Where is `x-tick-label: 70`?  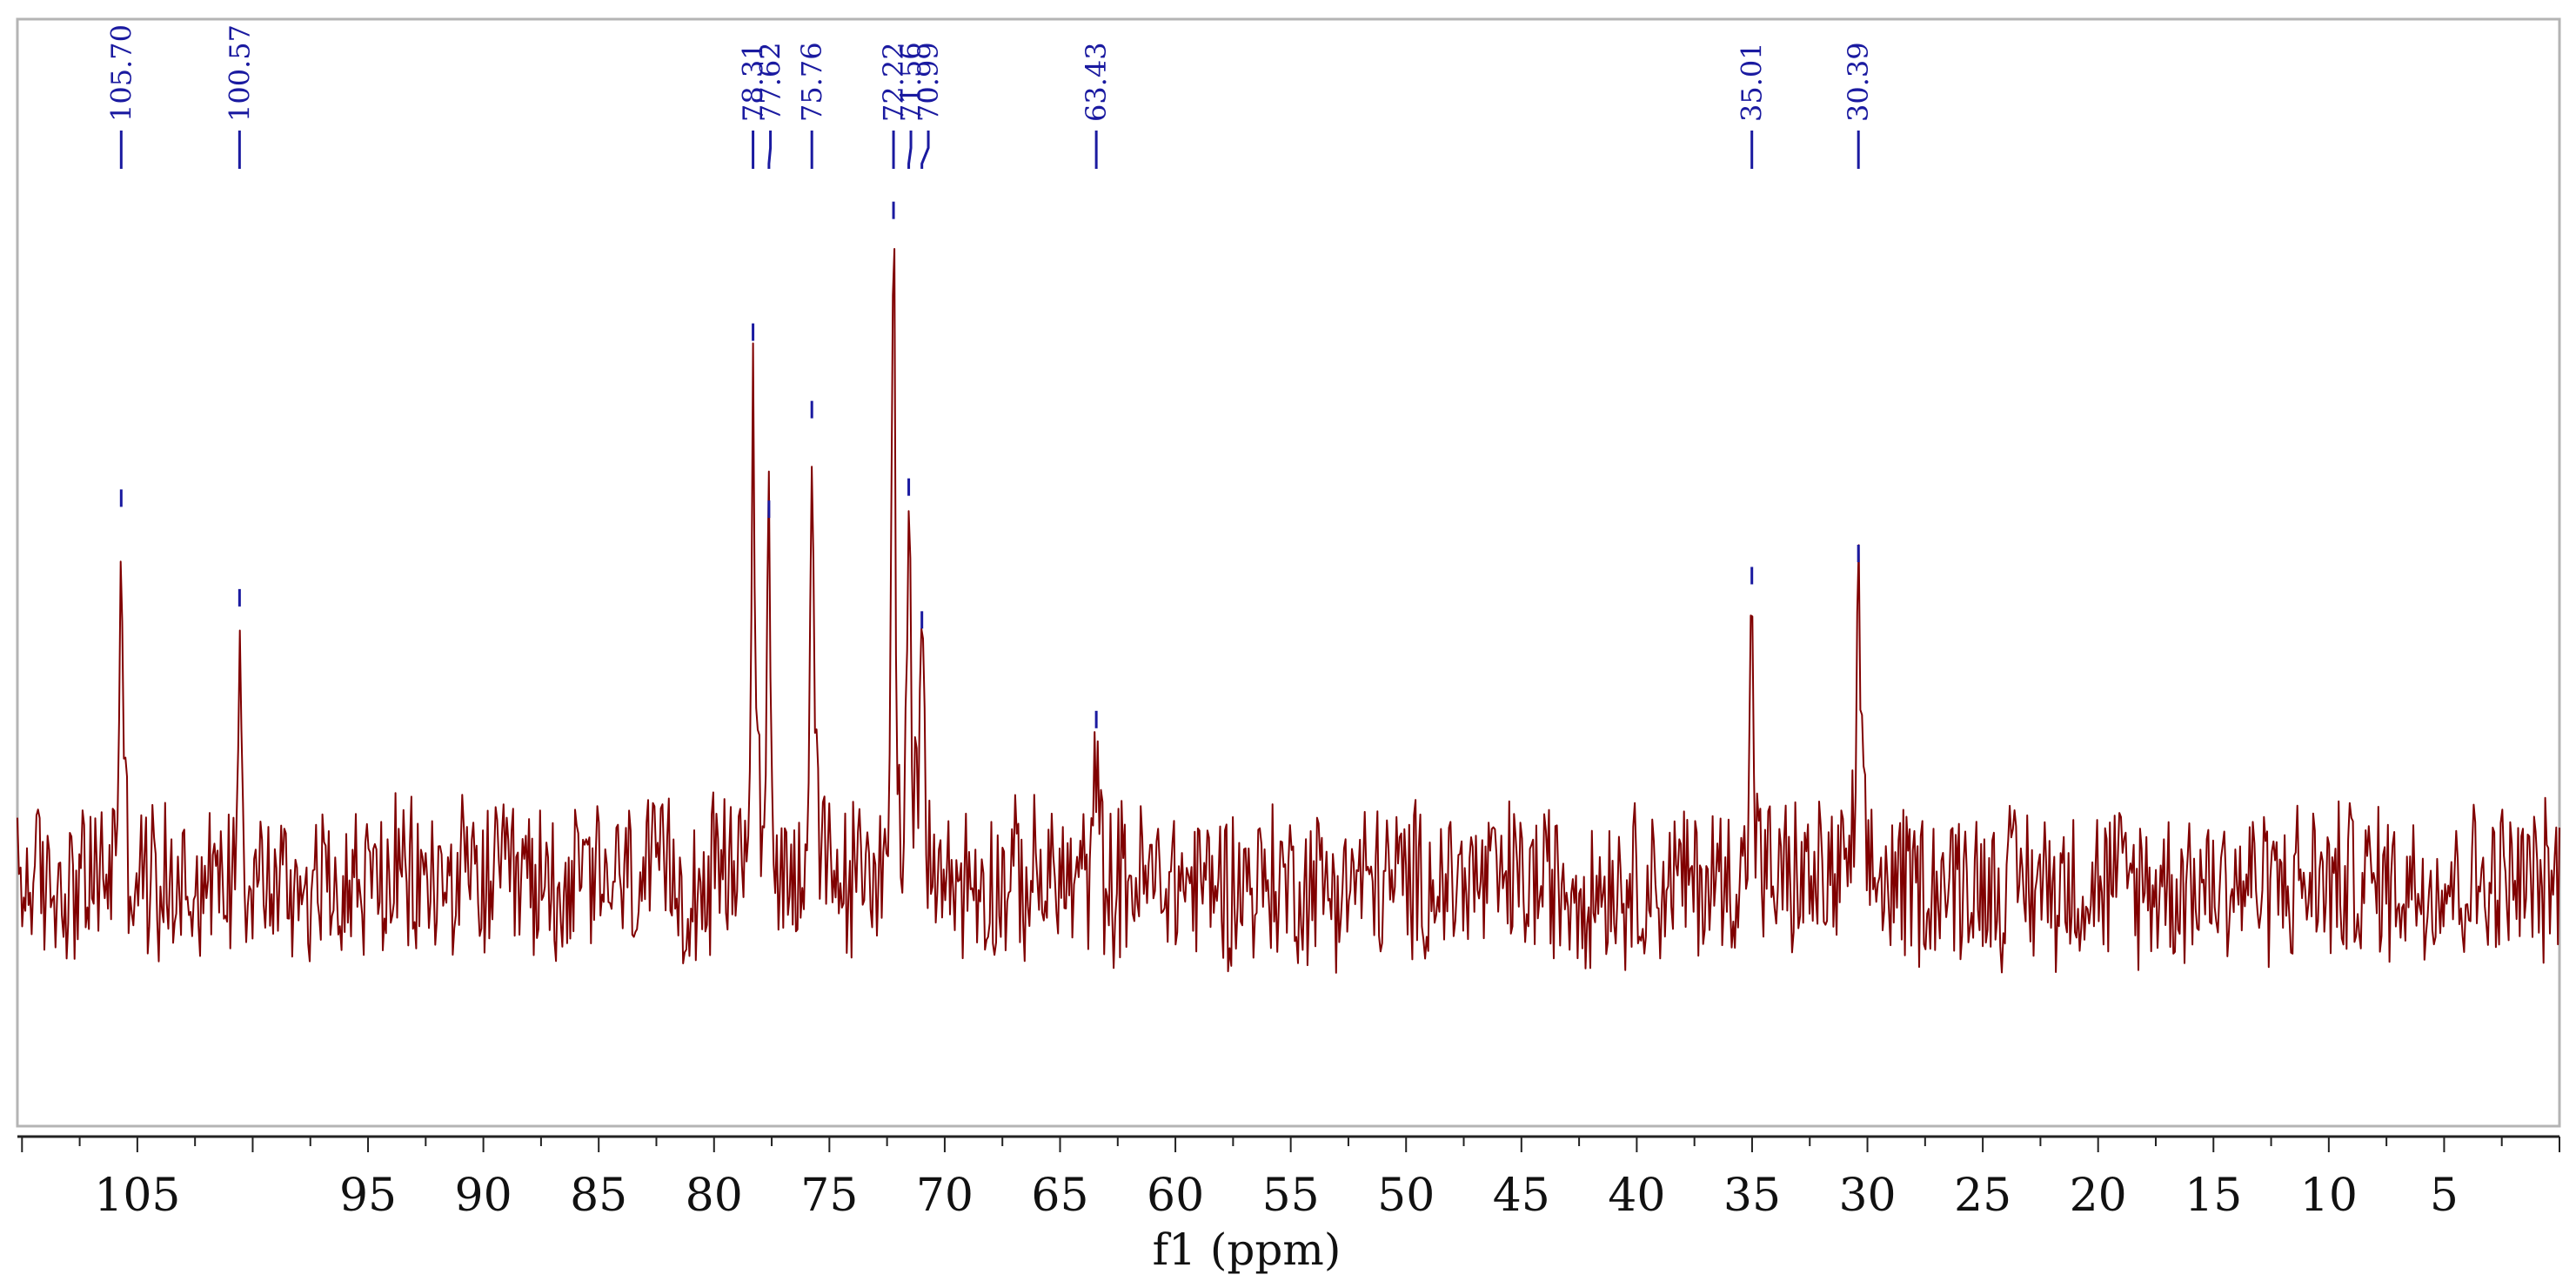 x-tick-label: 70 is located at coordinates (945, 1196).